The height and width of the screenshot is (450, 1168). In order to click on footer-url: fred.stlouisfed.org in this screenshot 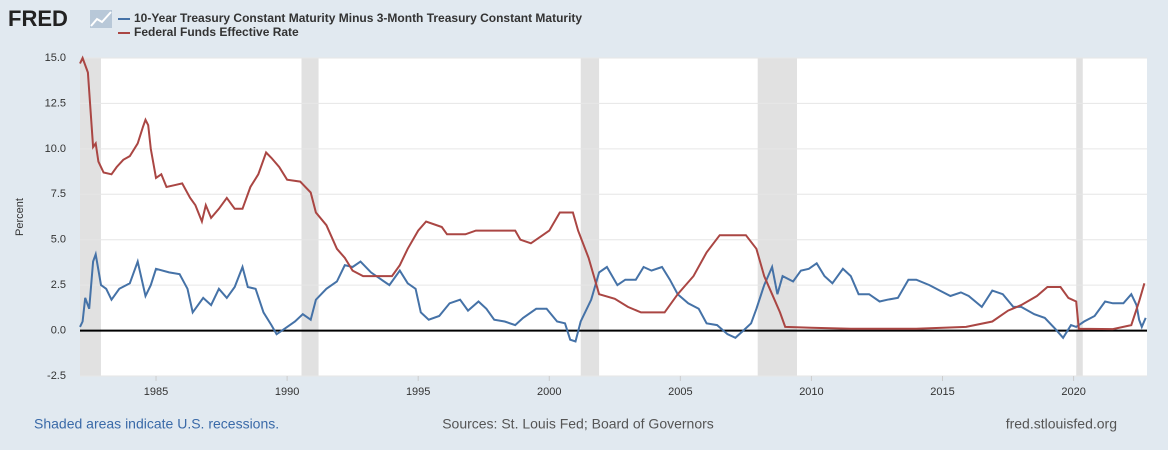, I will do `click(1061, 424)`.